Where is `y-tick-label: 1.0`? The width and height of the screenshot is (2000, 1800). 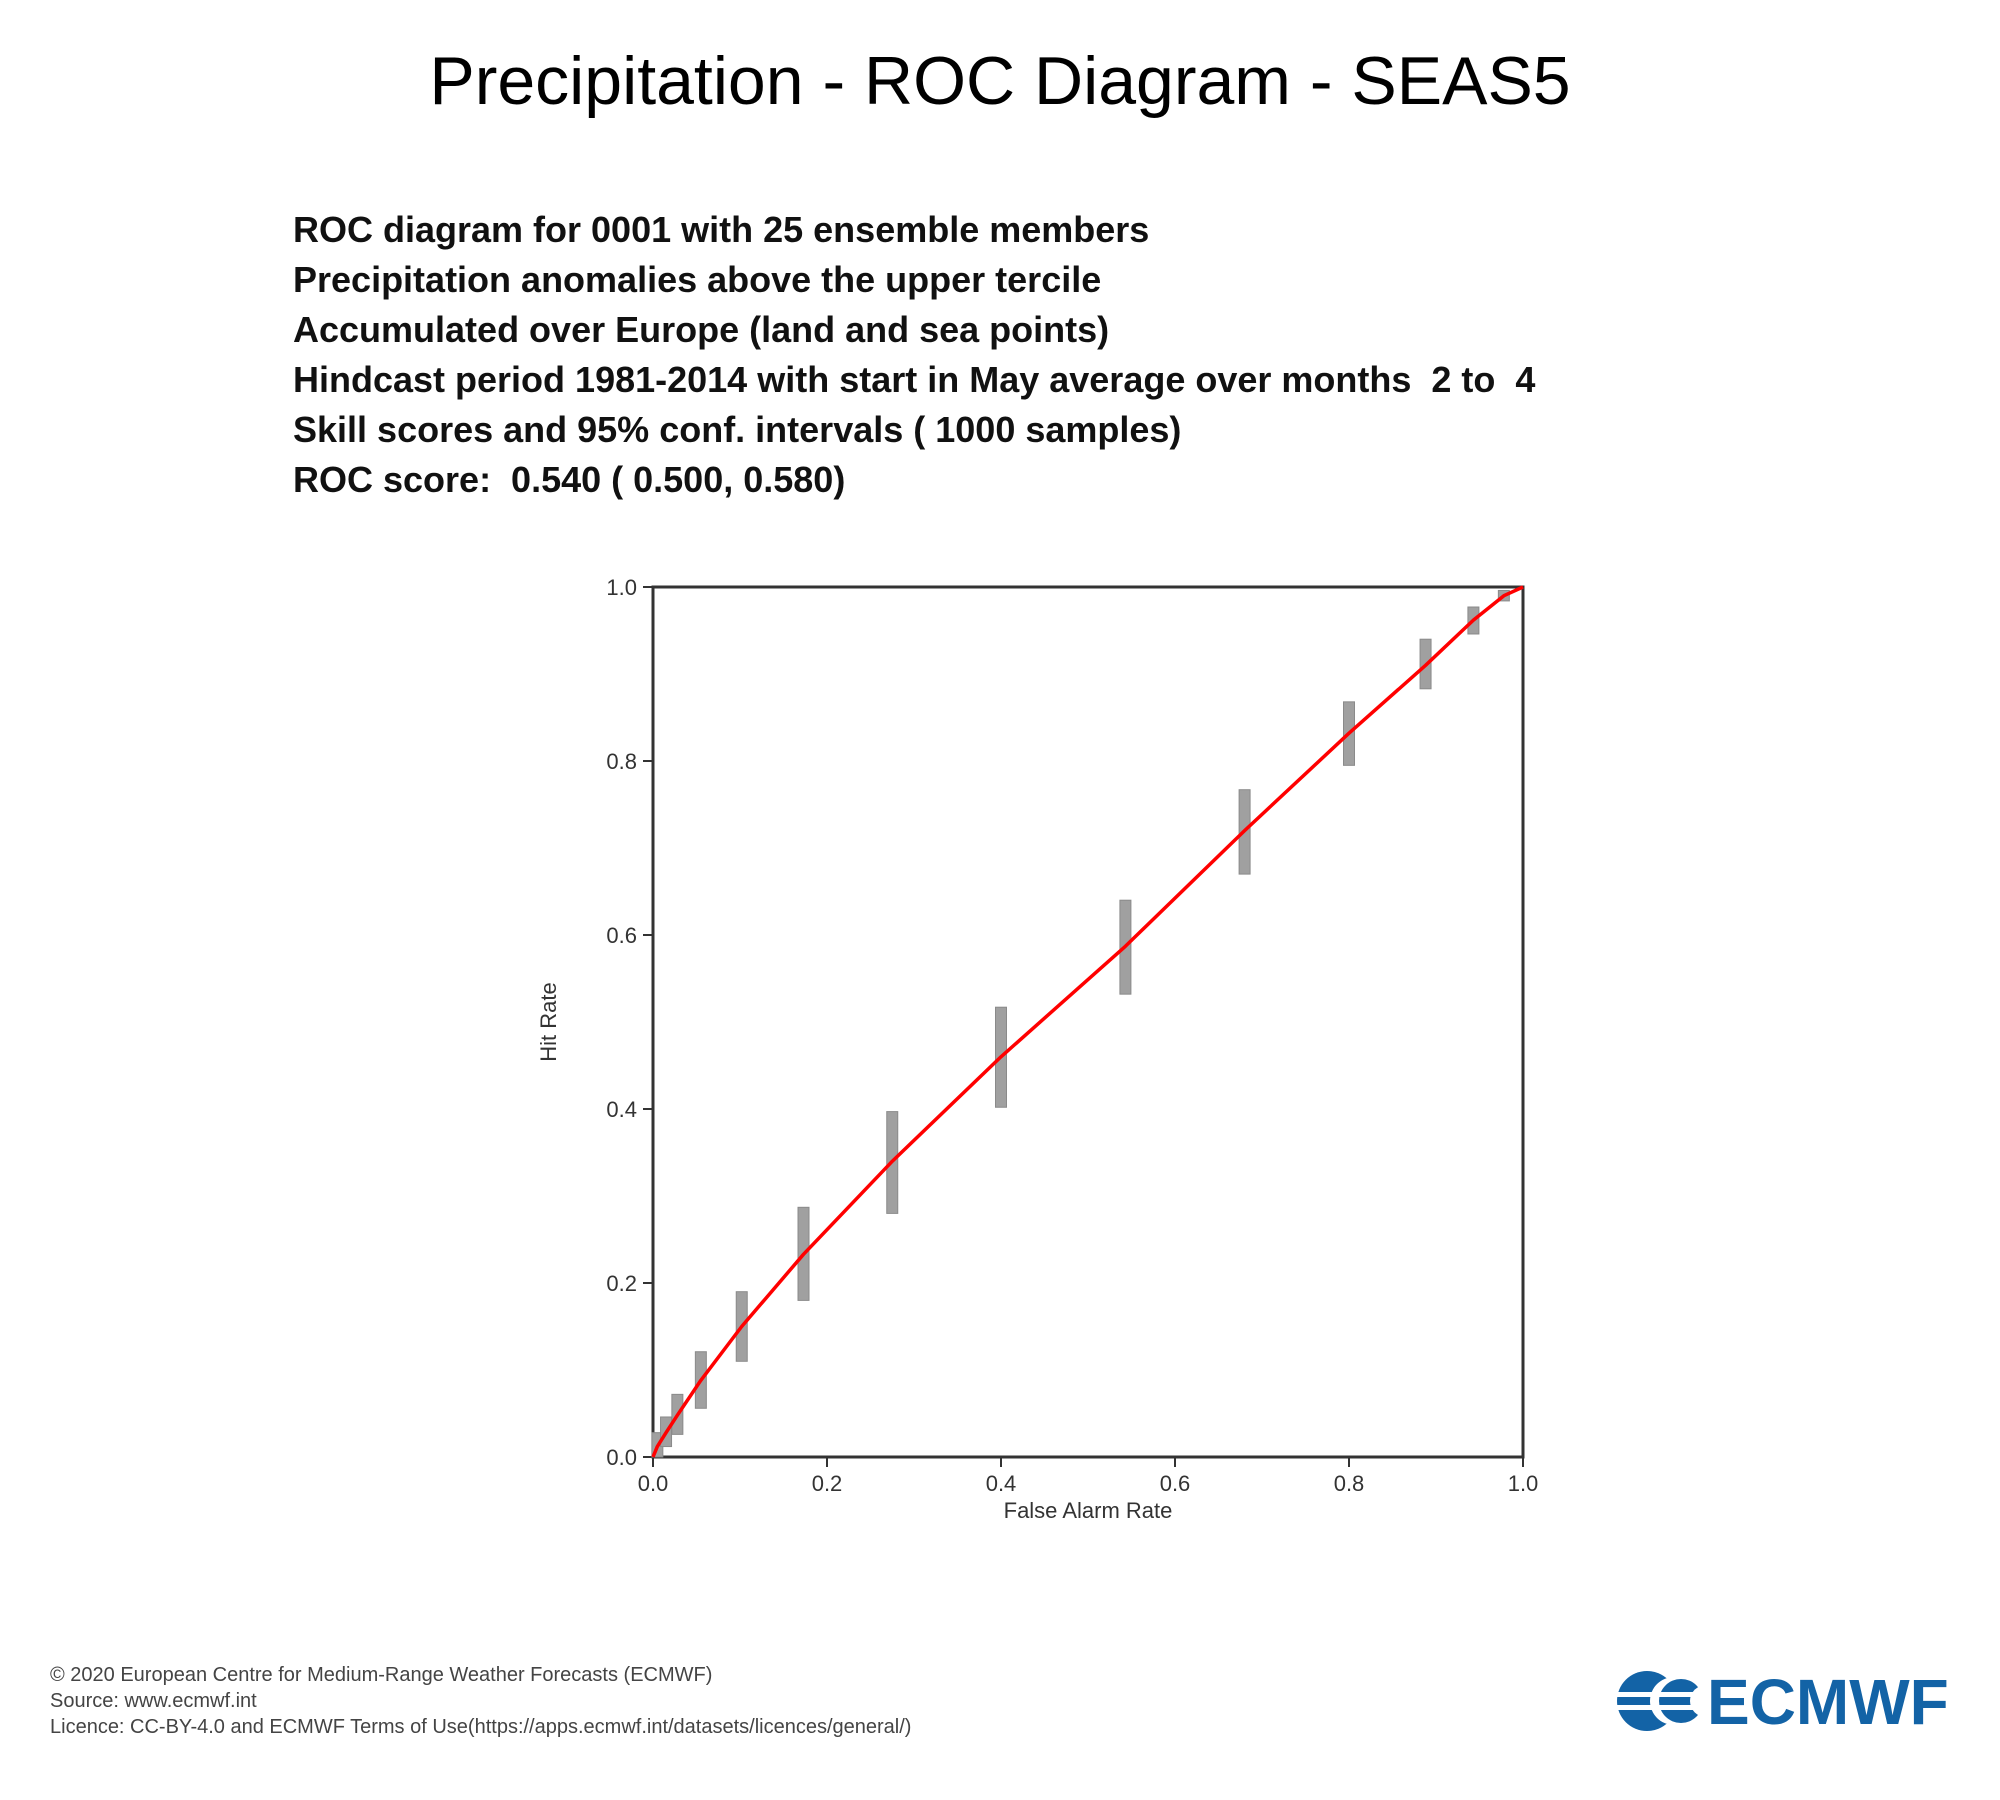
y-tick-label: 1.0 is located at coordinates (621, 587).